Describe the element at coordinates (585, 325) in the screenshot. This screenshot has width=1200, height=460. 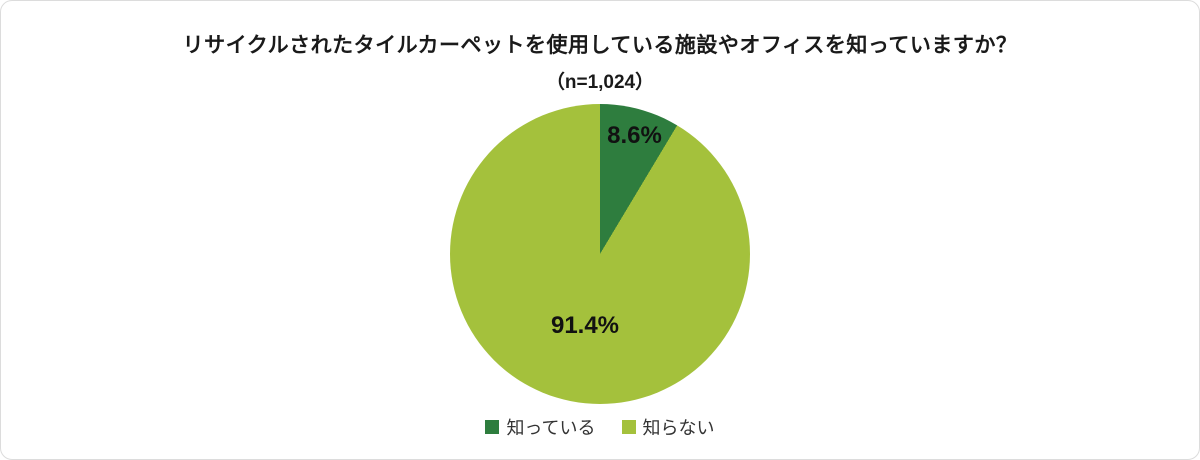
I see `pie-label-dont-know: 91.4%` at that location.